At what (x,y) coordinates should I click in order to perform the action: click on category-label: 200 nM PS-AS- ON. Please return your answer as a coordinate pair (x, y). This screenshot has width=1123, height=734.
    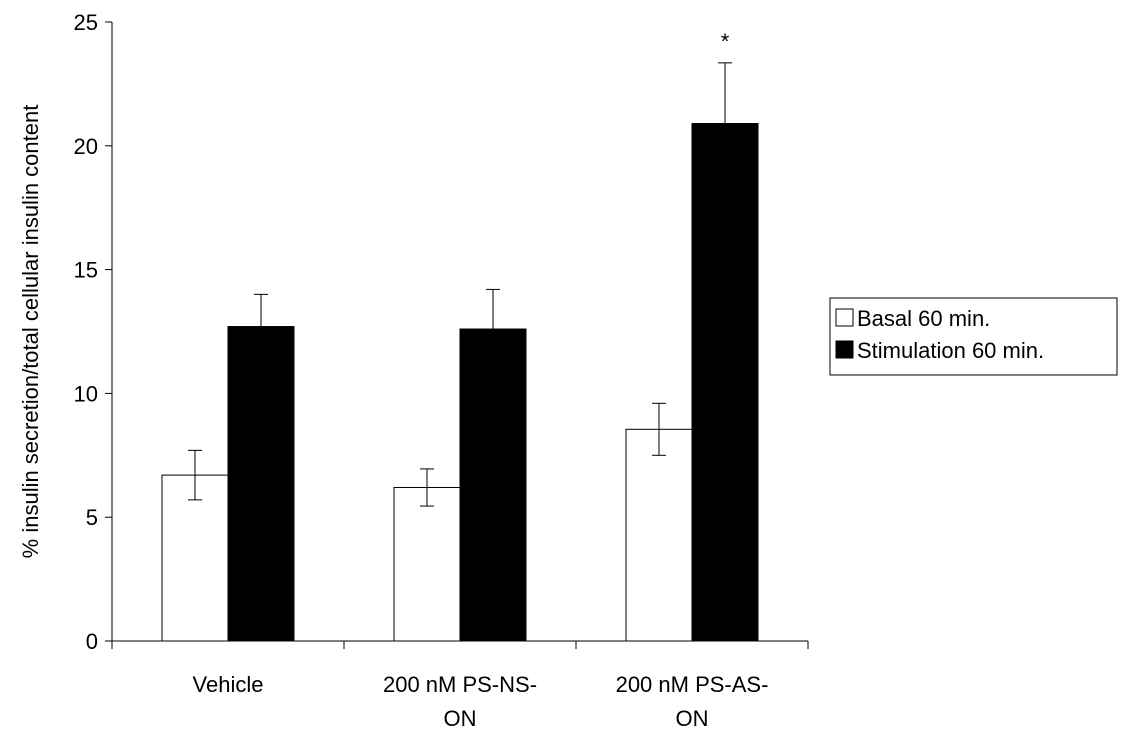
    Looking at the image, I should click on (692, 701).